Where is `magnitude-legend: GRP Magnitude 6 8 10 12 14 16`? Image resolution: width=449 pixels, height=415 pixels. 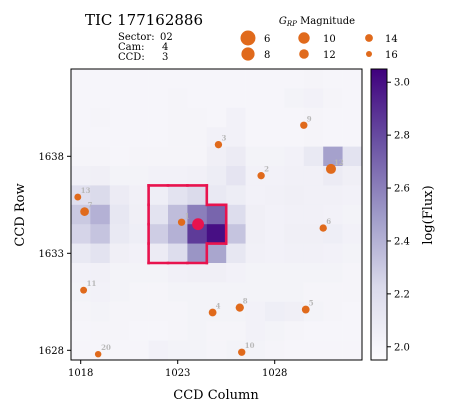
magnitude-legend: GRP Magnitude 6 8 10 12 14 16 is located at coordinates (319, 38).